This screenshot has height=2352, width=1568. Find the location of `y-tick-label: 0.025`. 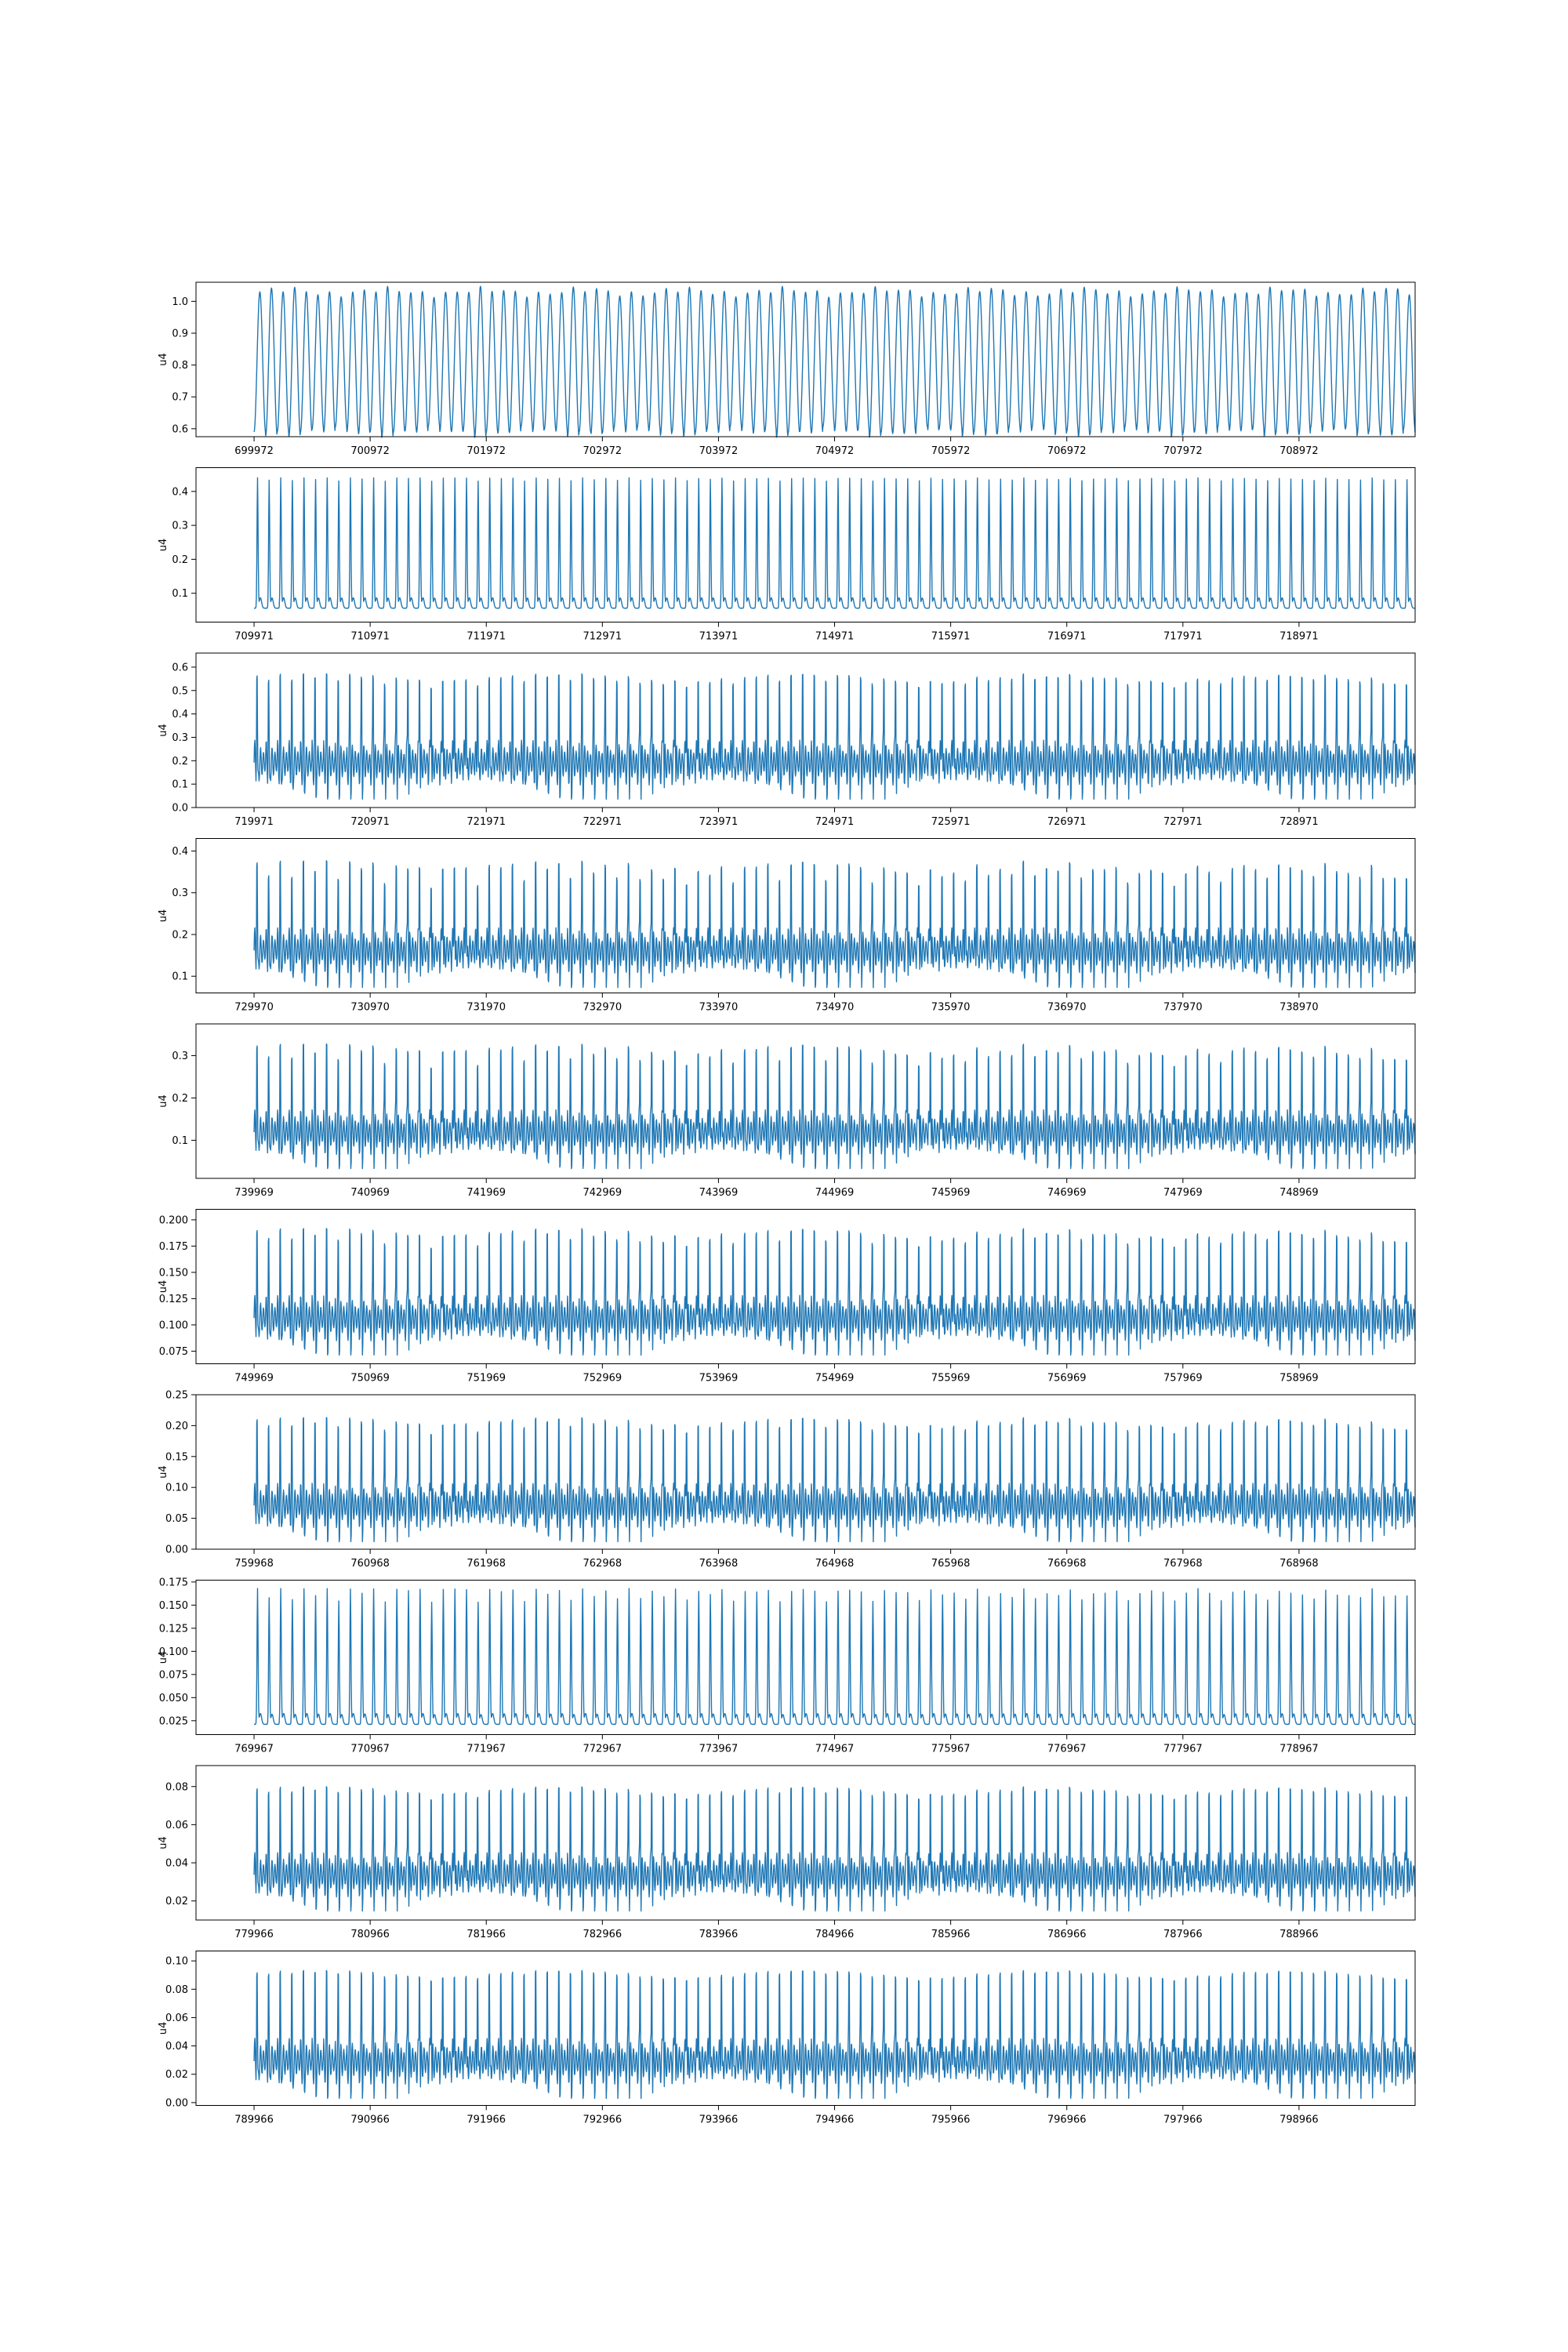

y-tick-label: 0.025 is located at coordinates (173, 1721).